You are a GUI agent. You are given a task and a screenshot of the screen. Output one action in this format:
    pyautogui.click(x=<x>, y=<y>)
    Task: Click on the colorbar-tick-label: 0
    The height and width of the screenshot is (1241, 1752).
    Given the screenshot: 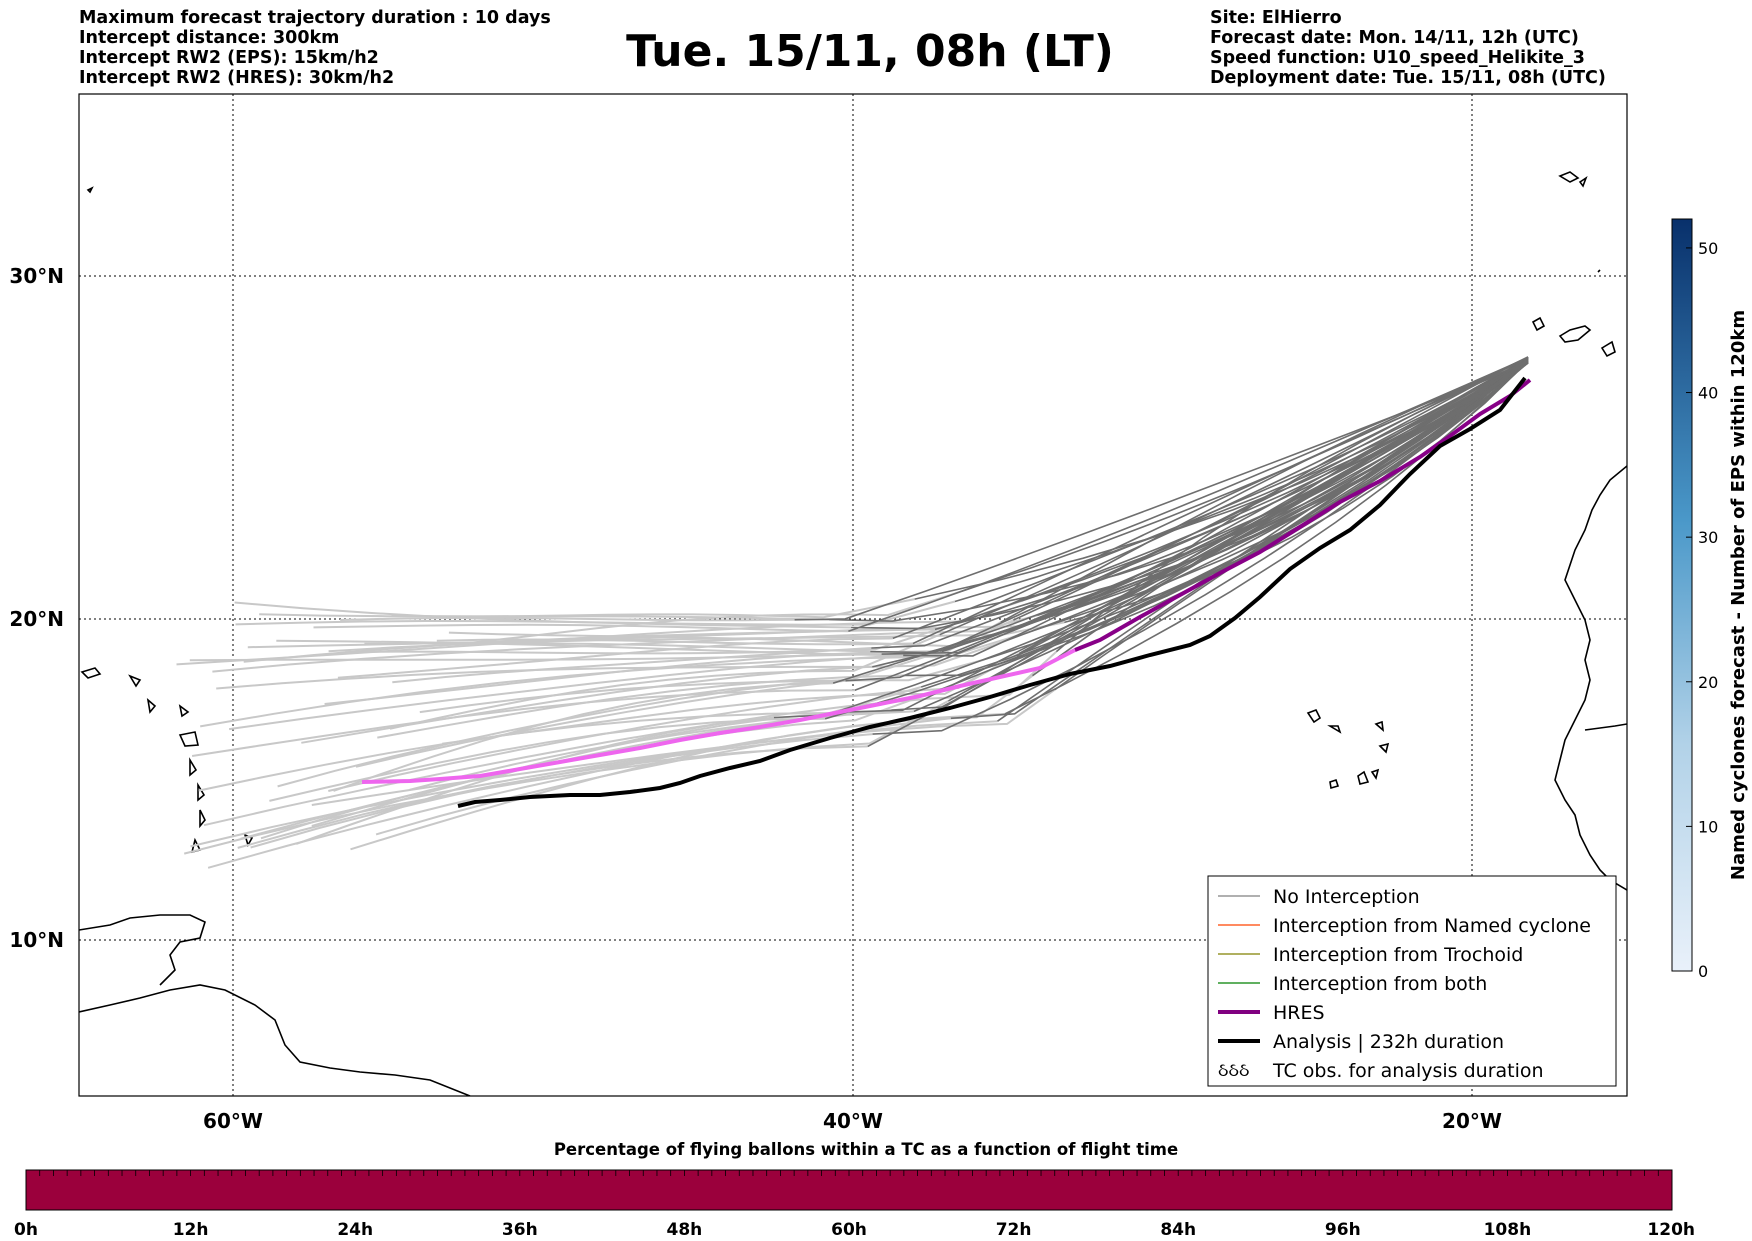 What is the action you would take?
    pyautogui.click(x=1703, y=971)
    